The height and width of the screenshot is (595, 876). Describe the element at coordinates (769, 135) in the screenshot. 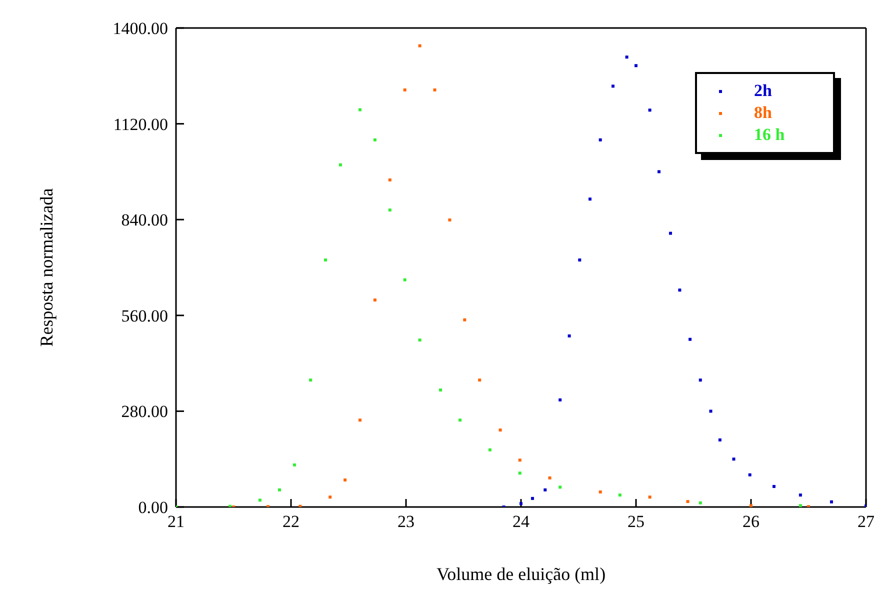

I see `legend-label: 16 h` at that location.